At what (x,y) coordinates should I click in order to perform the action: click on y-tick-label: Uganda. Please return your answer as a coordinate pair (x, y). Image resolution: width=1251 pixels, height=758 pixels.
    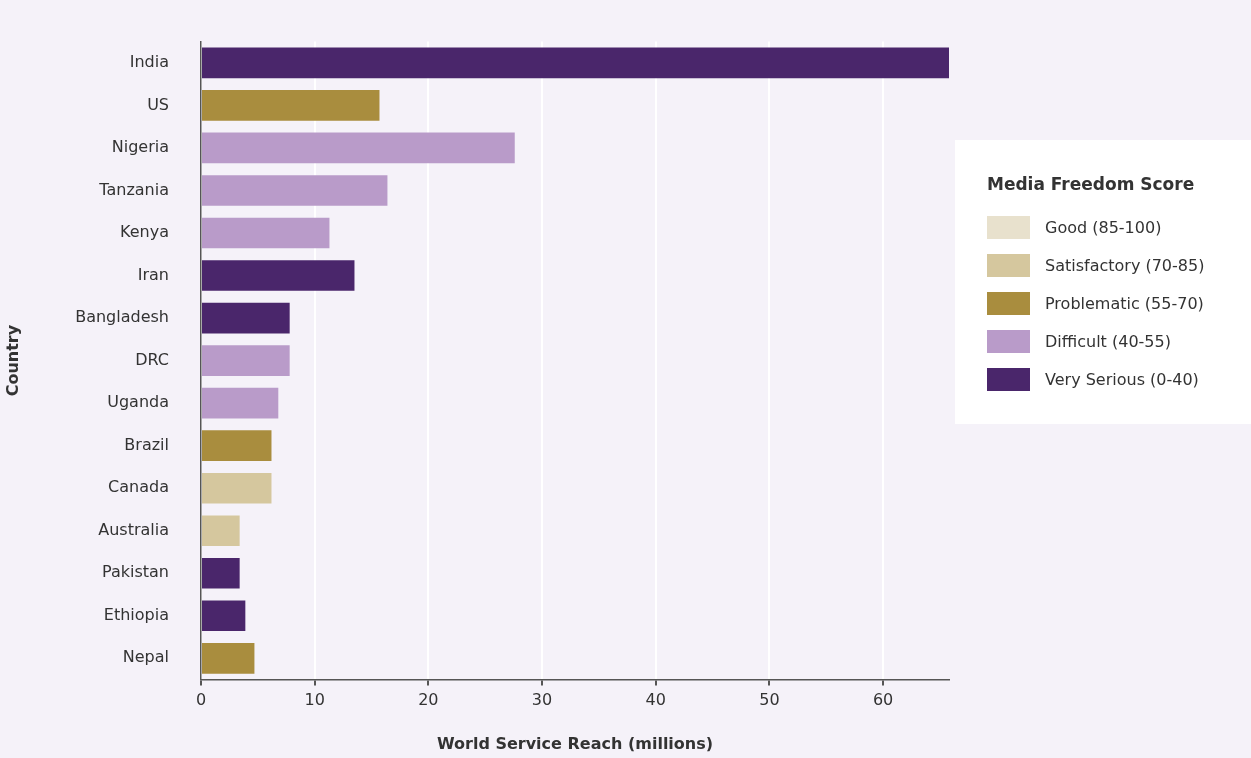
    Looking at the image, I should click on (138, 402).